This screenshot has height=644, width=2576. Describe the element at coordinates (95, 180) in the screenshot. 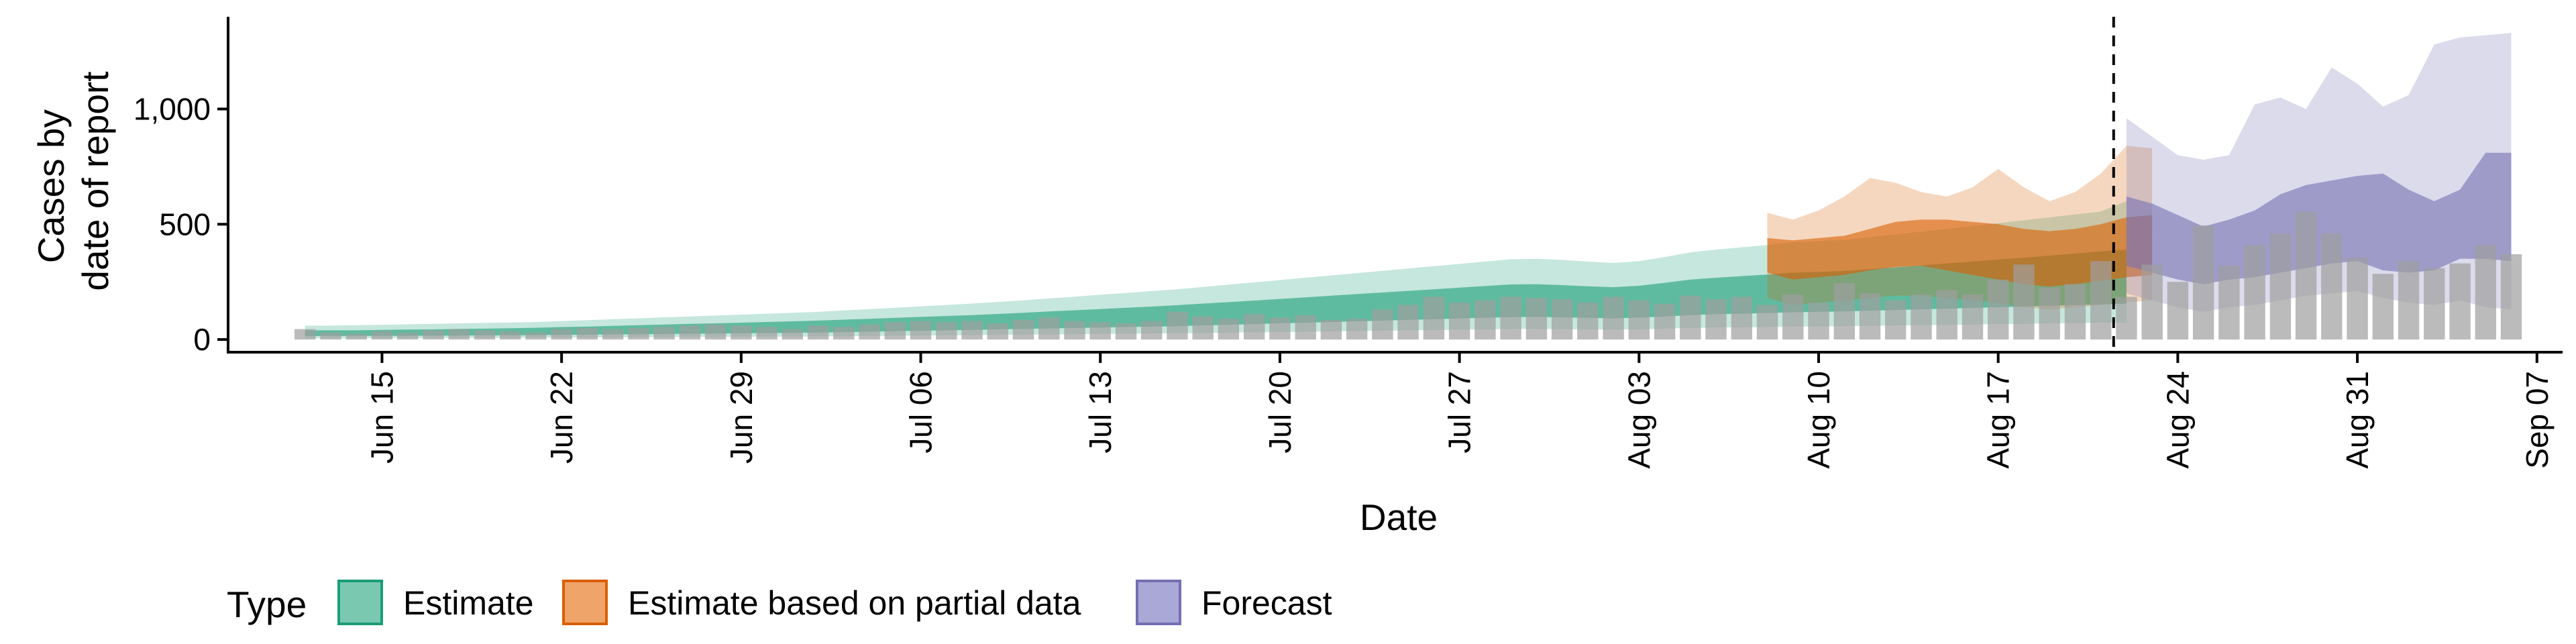

I see `y-axis-title-line-2: date of report` at that location.